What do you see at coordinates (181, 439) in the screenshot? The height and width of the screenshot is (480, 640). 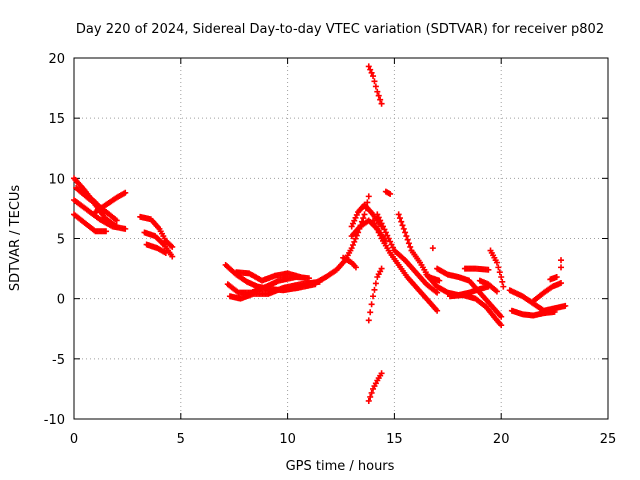 I see `x-tick-label: 5` at bounding box center [181, 439].